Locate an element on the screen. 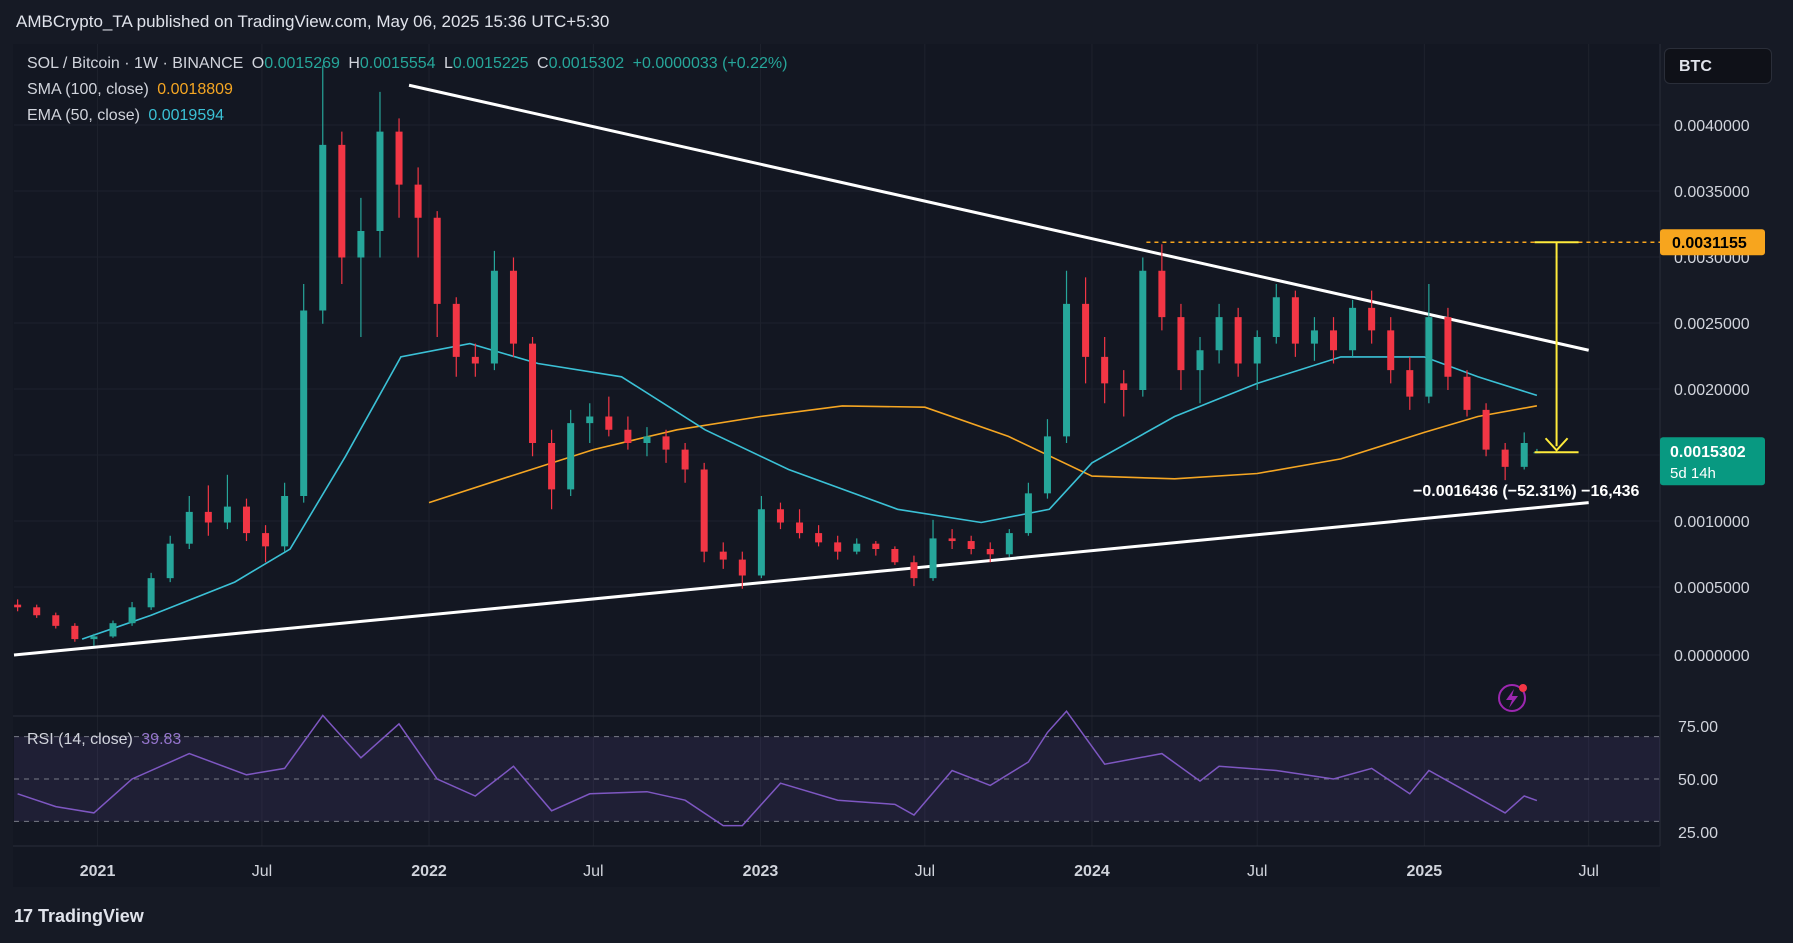 This screenshot has height=943, width=1793. sma-legend: SMA (100, close) 0.0018809 is located at coordinates (130, 90).